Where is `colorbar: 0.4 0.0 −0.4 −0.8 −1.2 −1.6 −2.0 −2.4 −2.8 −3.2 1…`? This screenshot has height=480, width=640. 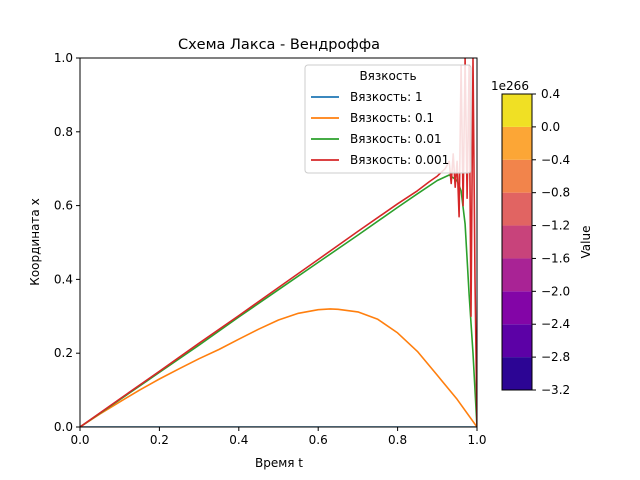 colorbar: 0.4 0.0 −0.4 −0.8 −1.2 −1.6 −2.0 −2.4 −2.8 −3.2 1… is located at coordinates (542, 238).